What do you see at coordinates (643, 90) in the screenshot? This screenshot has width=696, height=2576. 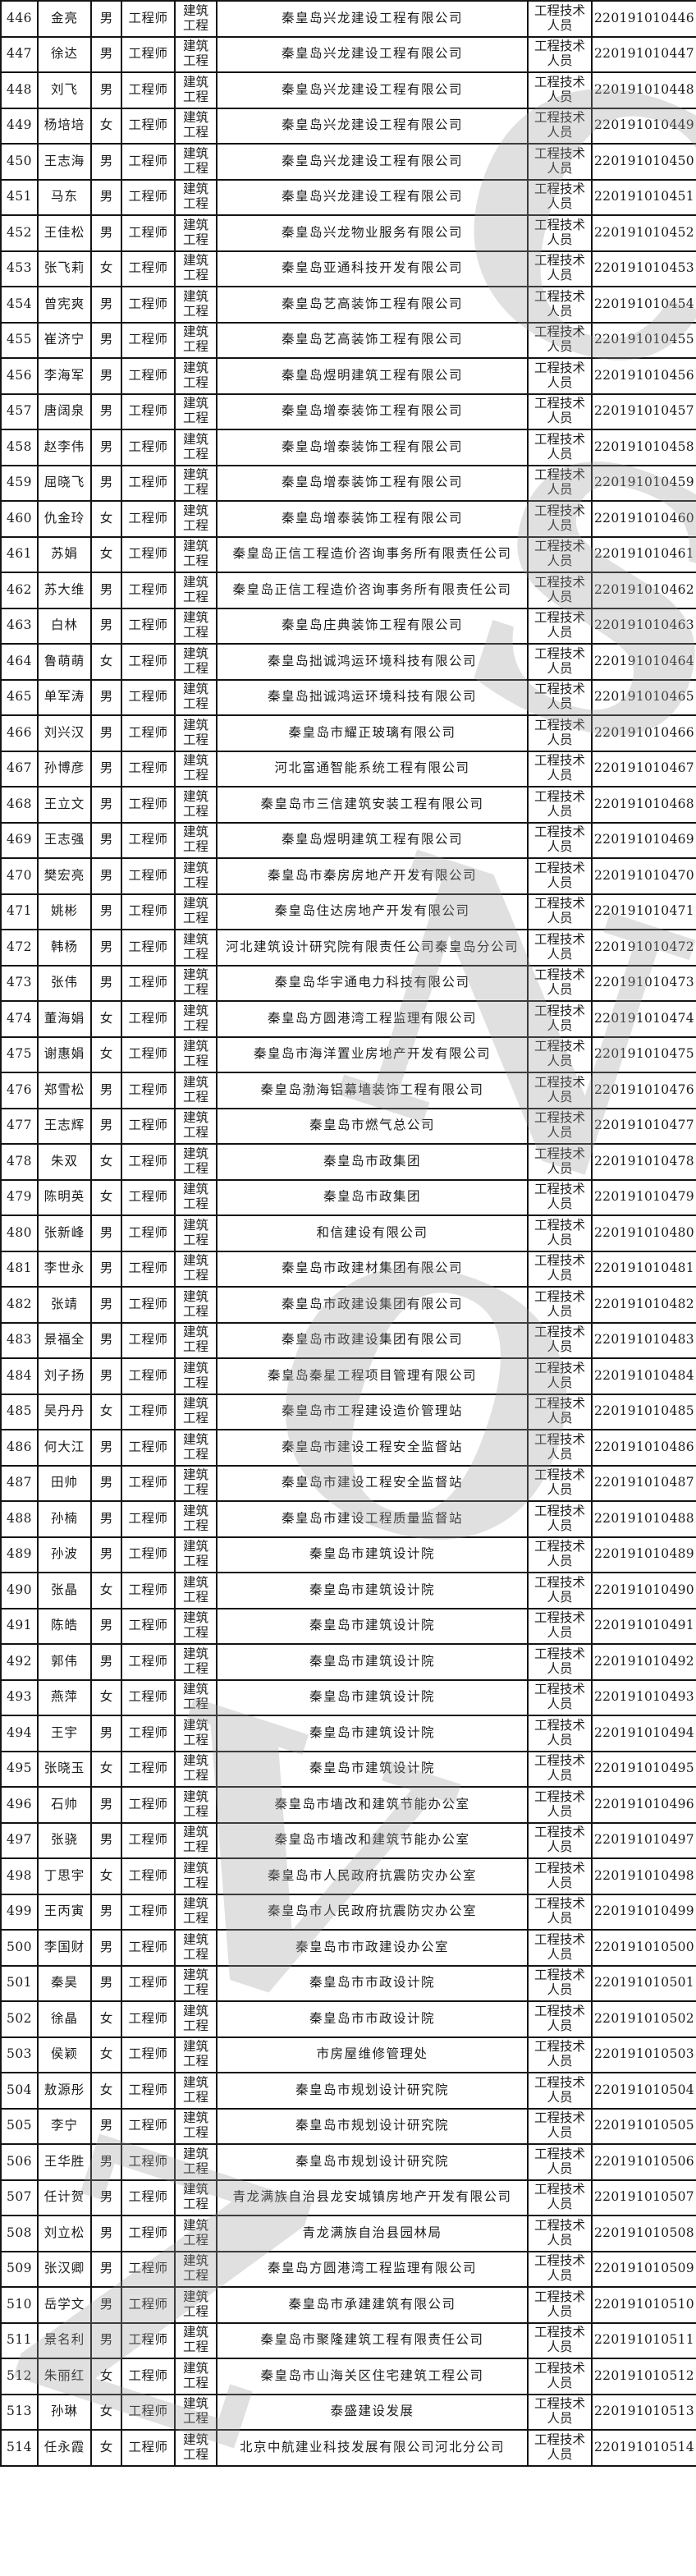 I see `cell-certificate-number: 220191010448` at bounding box center [643, 90].